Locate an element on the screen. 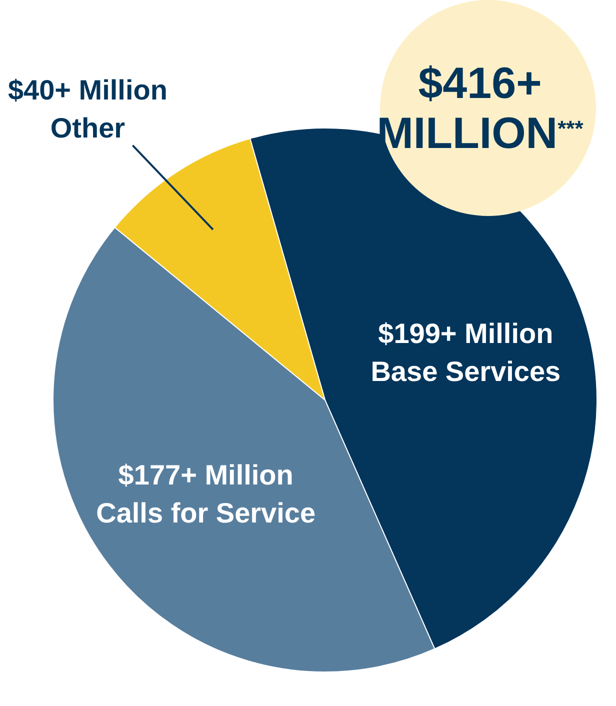  slice-label: Base Services is located at coordinates (465, 372).